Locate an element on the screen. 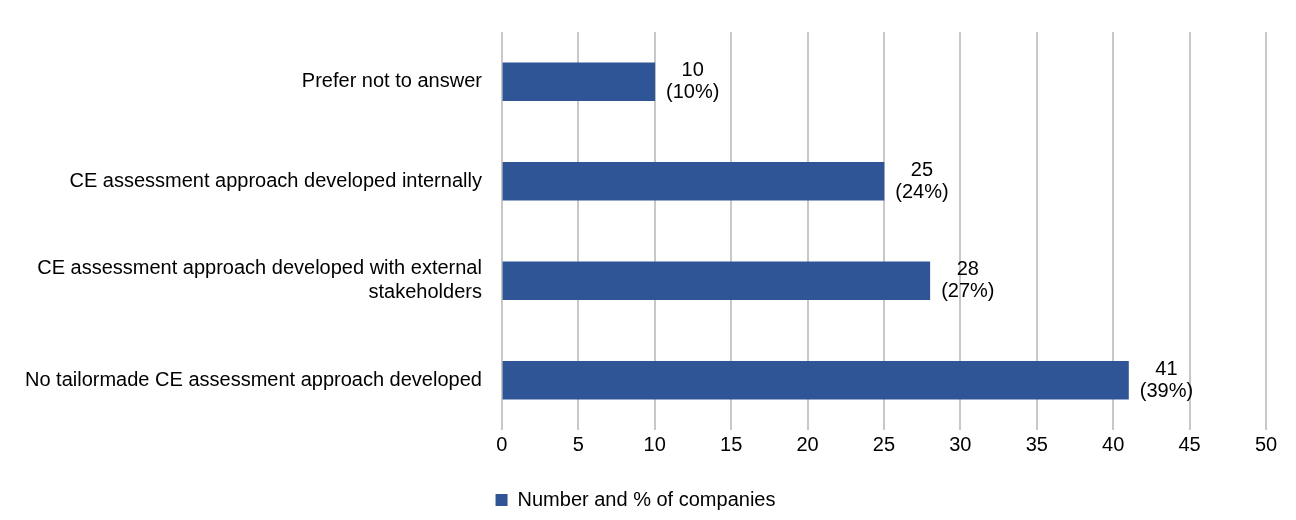 The image size is (1296, 520). x-tick-label: 10 is located at coordinates (654, 443).